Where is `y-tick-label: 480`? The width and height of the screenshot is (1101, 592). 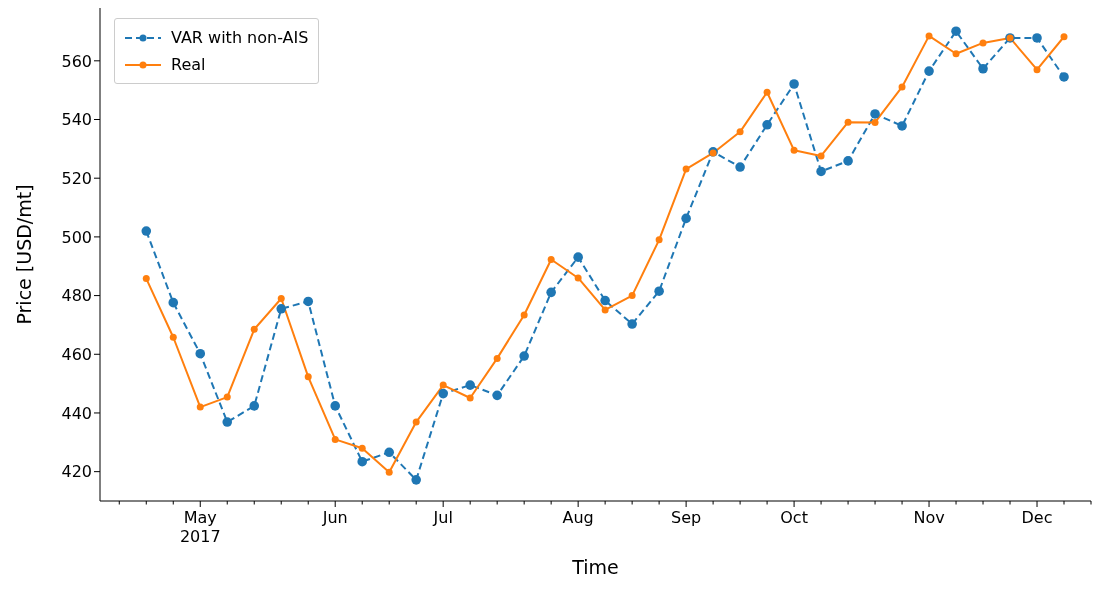
y-tick-label: 480 is located at coordinates (76, 296).